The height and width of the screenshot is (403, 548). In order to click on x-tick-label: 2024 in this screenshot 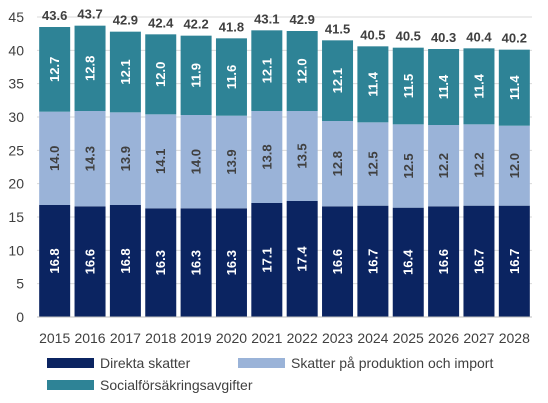, I will do `click(372, 338)`.